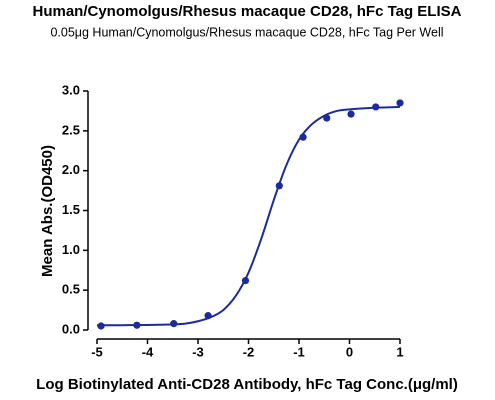 This screenshot has height=400, width=495. What do you see at coordinates (71, 249) in the screenshot?
I see `y-tick-label: 1.0` at bounding box center [71, 249].